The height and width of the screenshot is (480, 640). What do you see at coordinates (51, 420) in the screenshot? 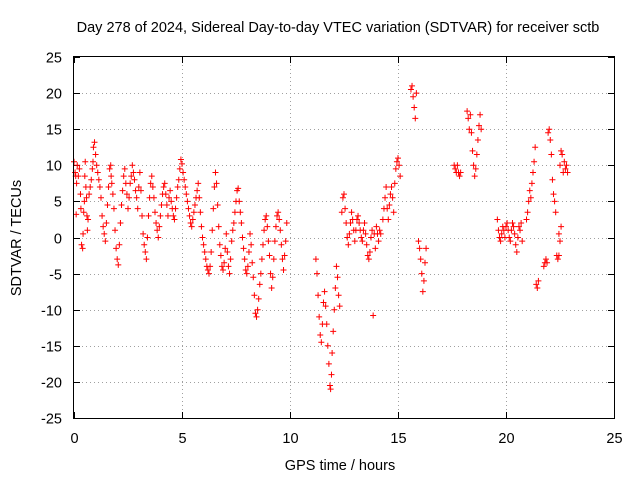
I see `y-tick-label: -25` at bounding box center [51, 420].